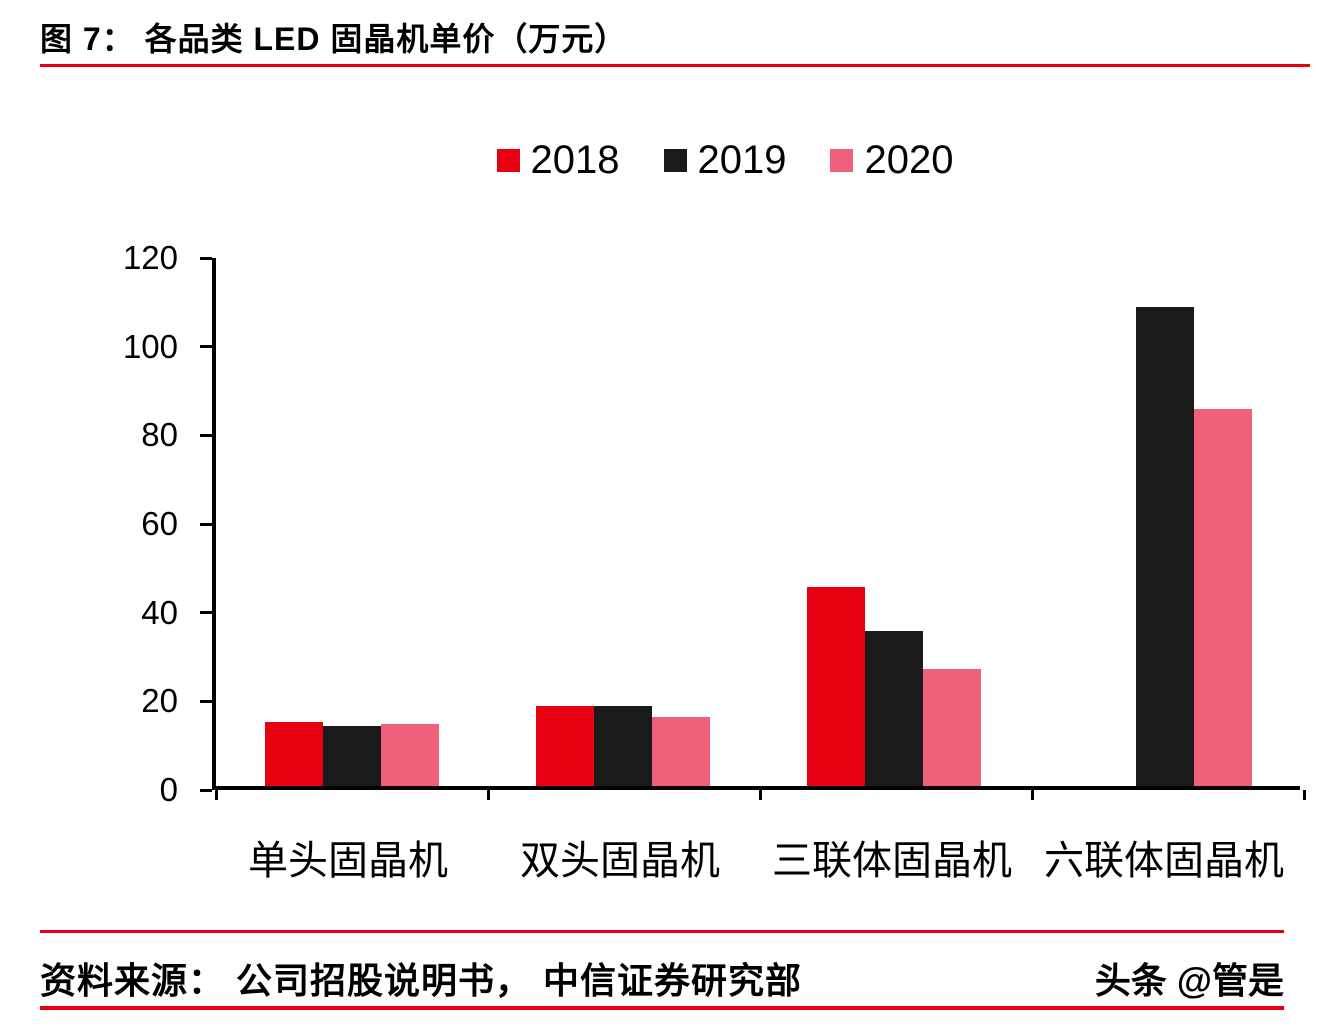  I want to click on legend-swatch-2019, so click(675, 160).